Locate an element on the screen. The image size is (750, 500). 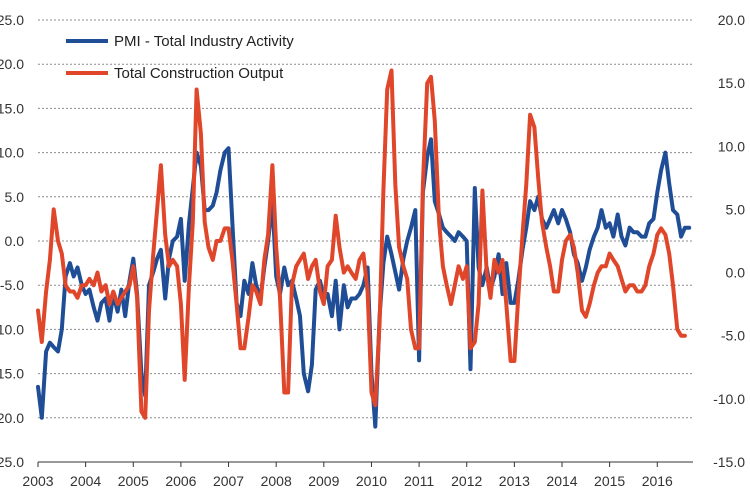
left-tick-label: 10.0 is located at coordinates (12, 153).